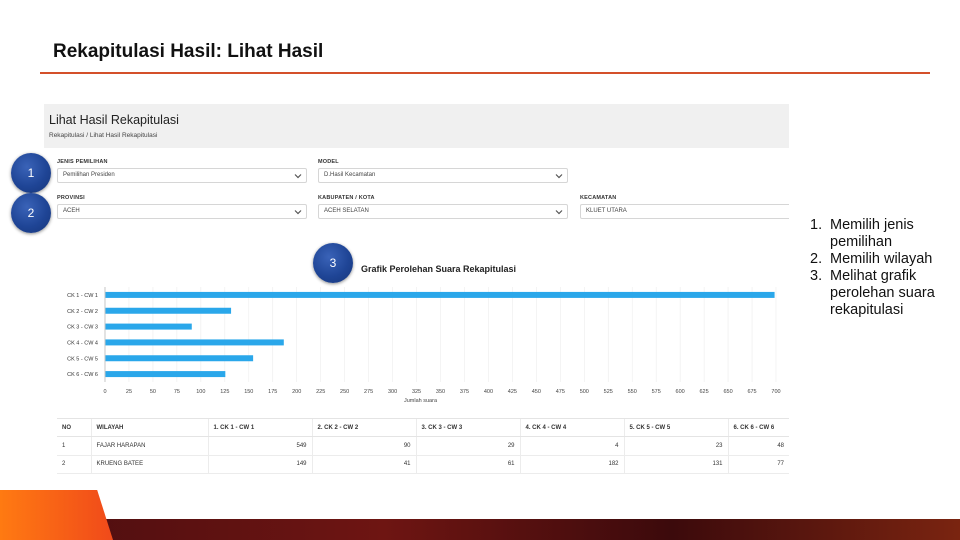 The image size is (960, 540). Describe the element at coordinates (598, 198) in the screenshot. I see `kecamatan-label: KECAMATAN` at that location.